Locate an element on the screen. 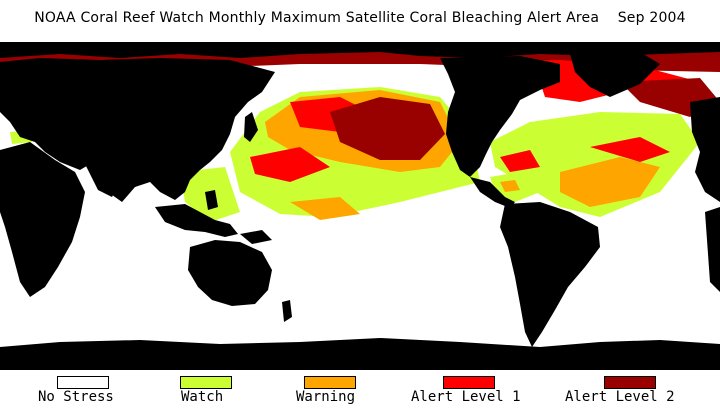  legend-label-watch: Watch is located at coordinates (202, 397).